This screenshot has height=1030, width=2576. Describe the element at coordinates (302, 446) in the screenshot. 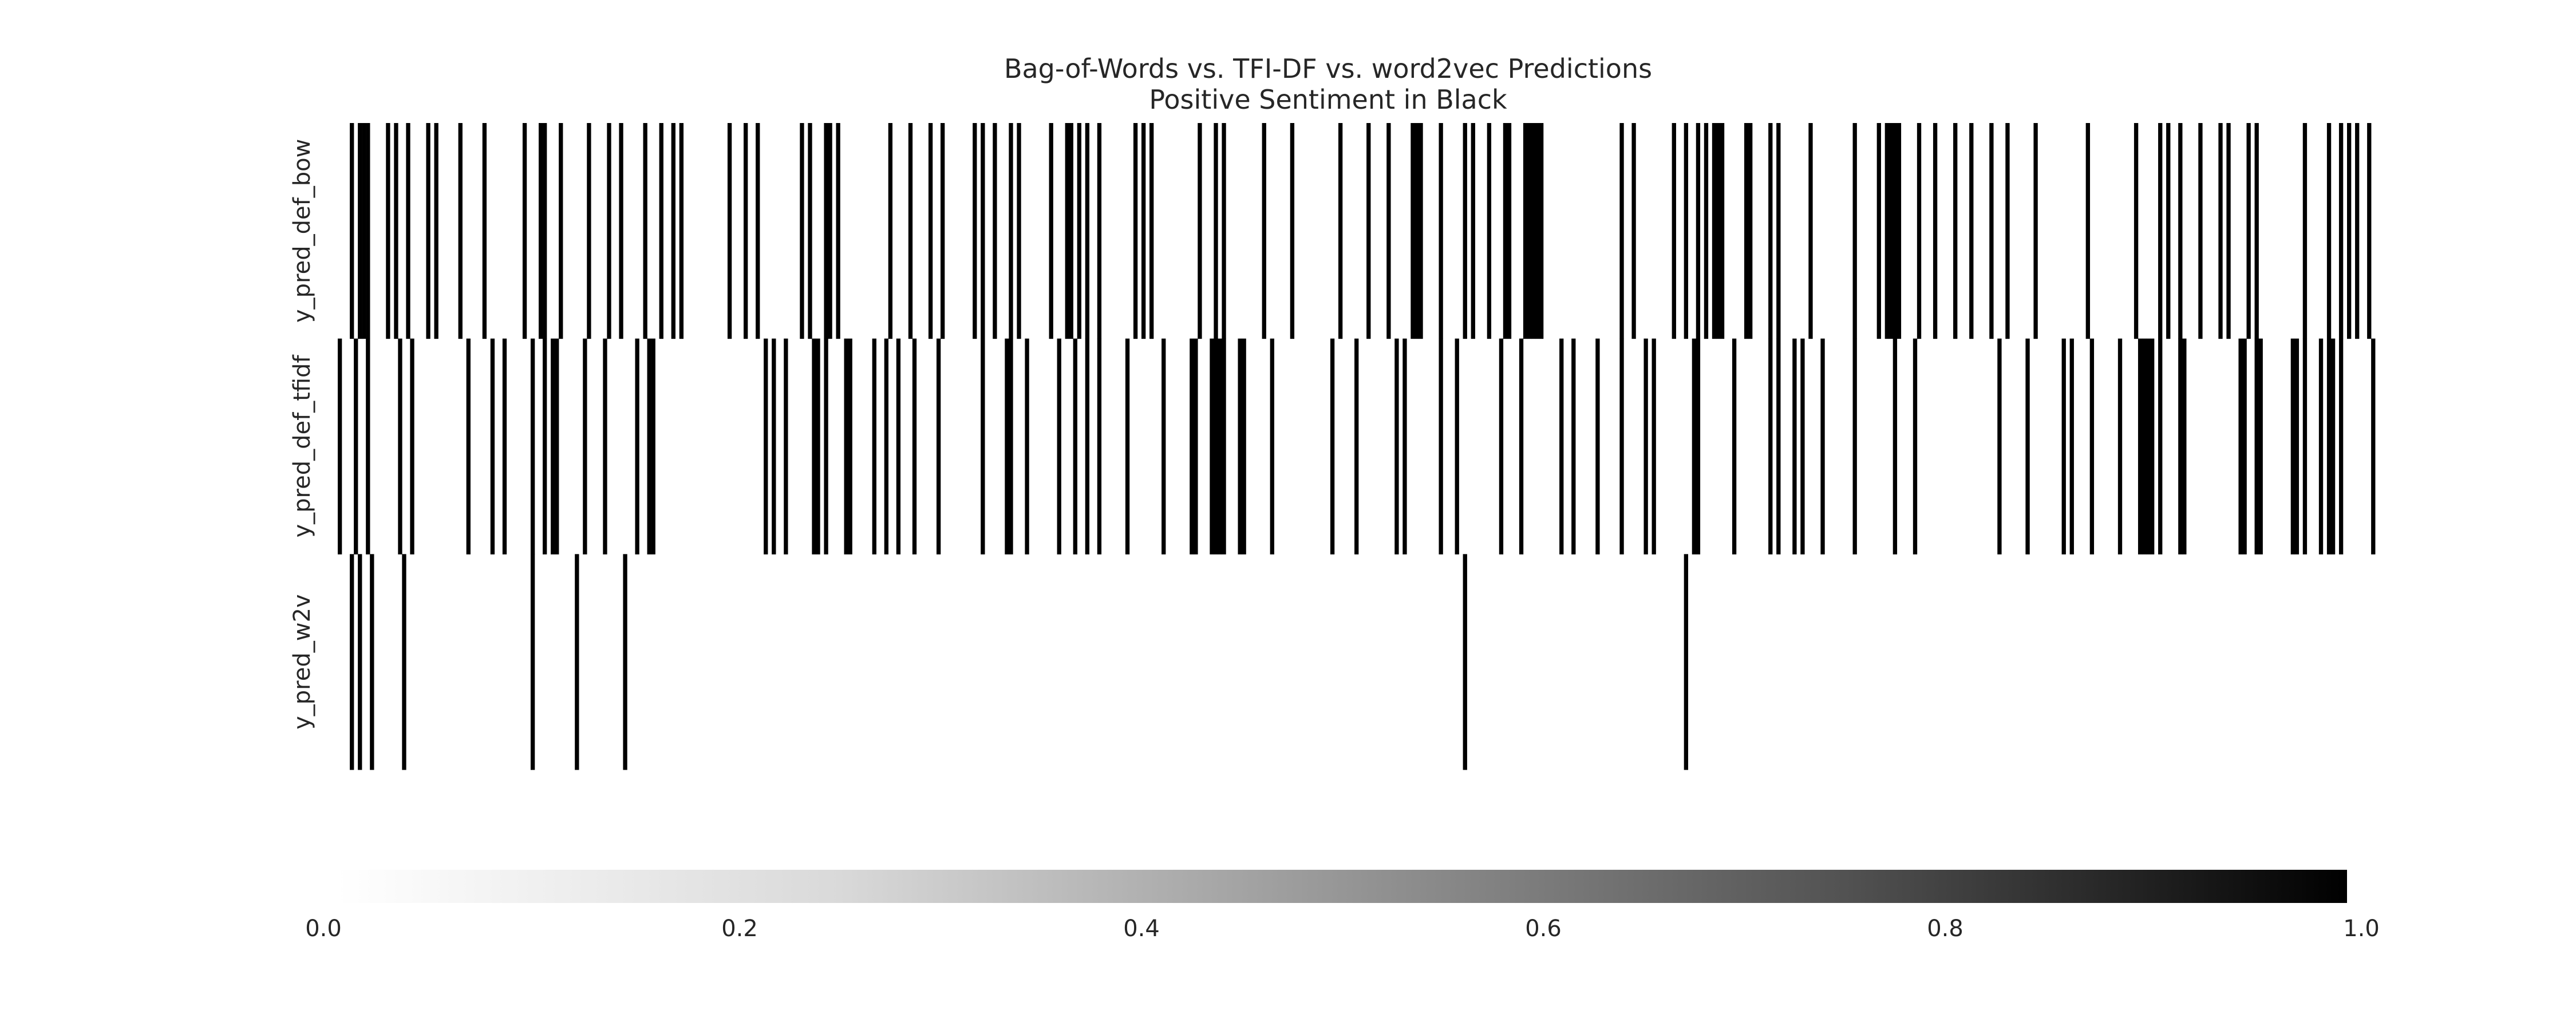

I see `row-label-y_pred_def_tfidf: y_pred_def_tfidf` at that location.